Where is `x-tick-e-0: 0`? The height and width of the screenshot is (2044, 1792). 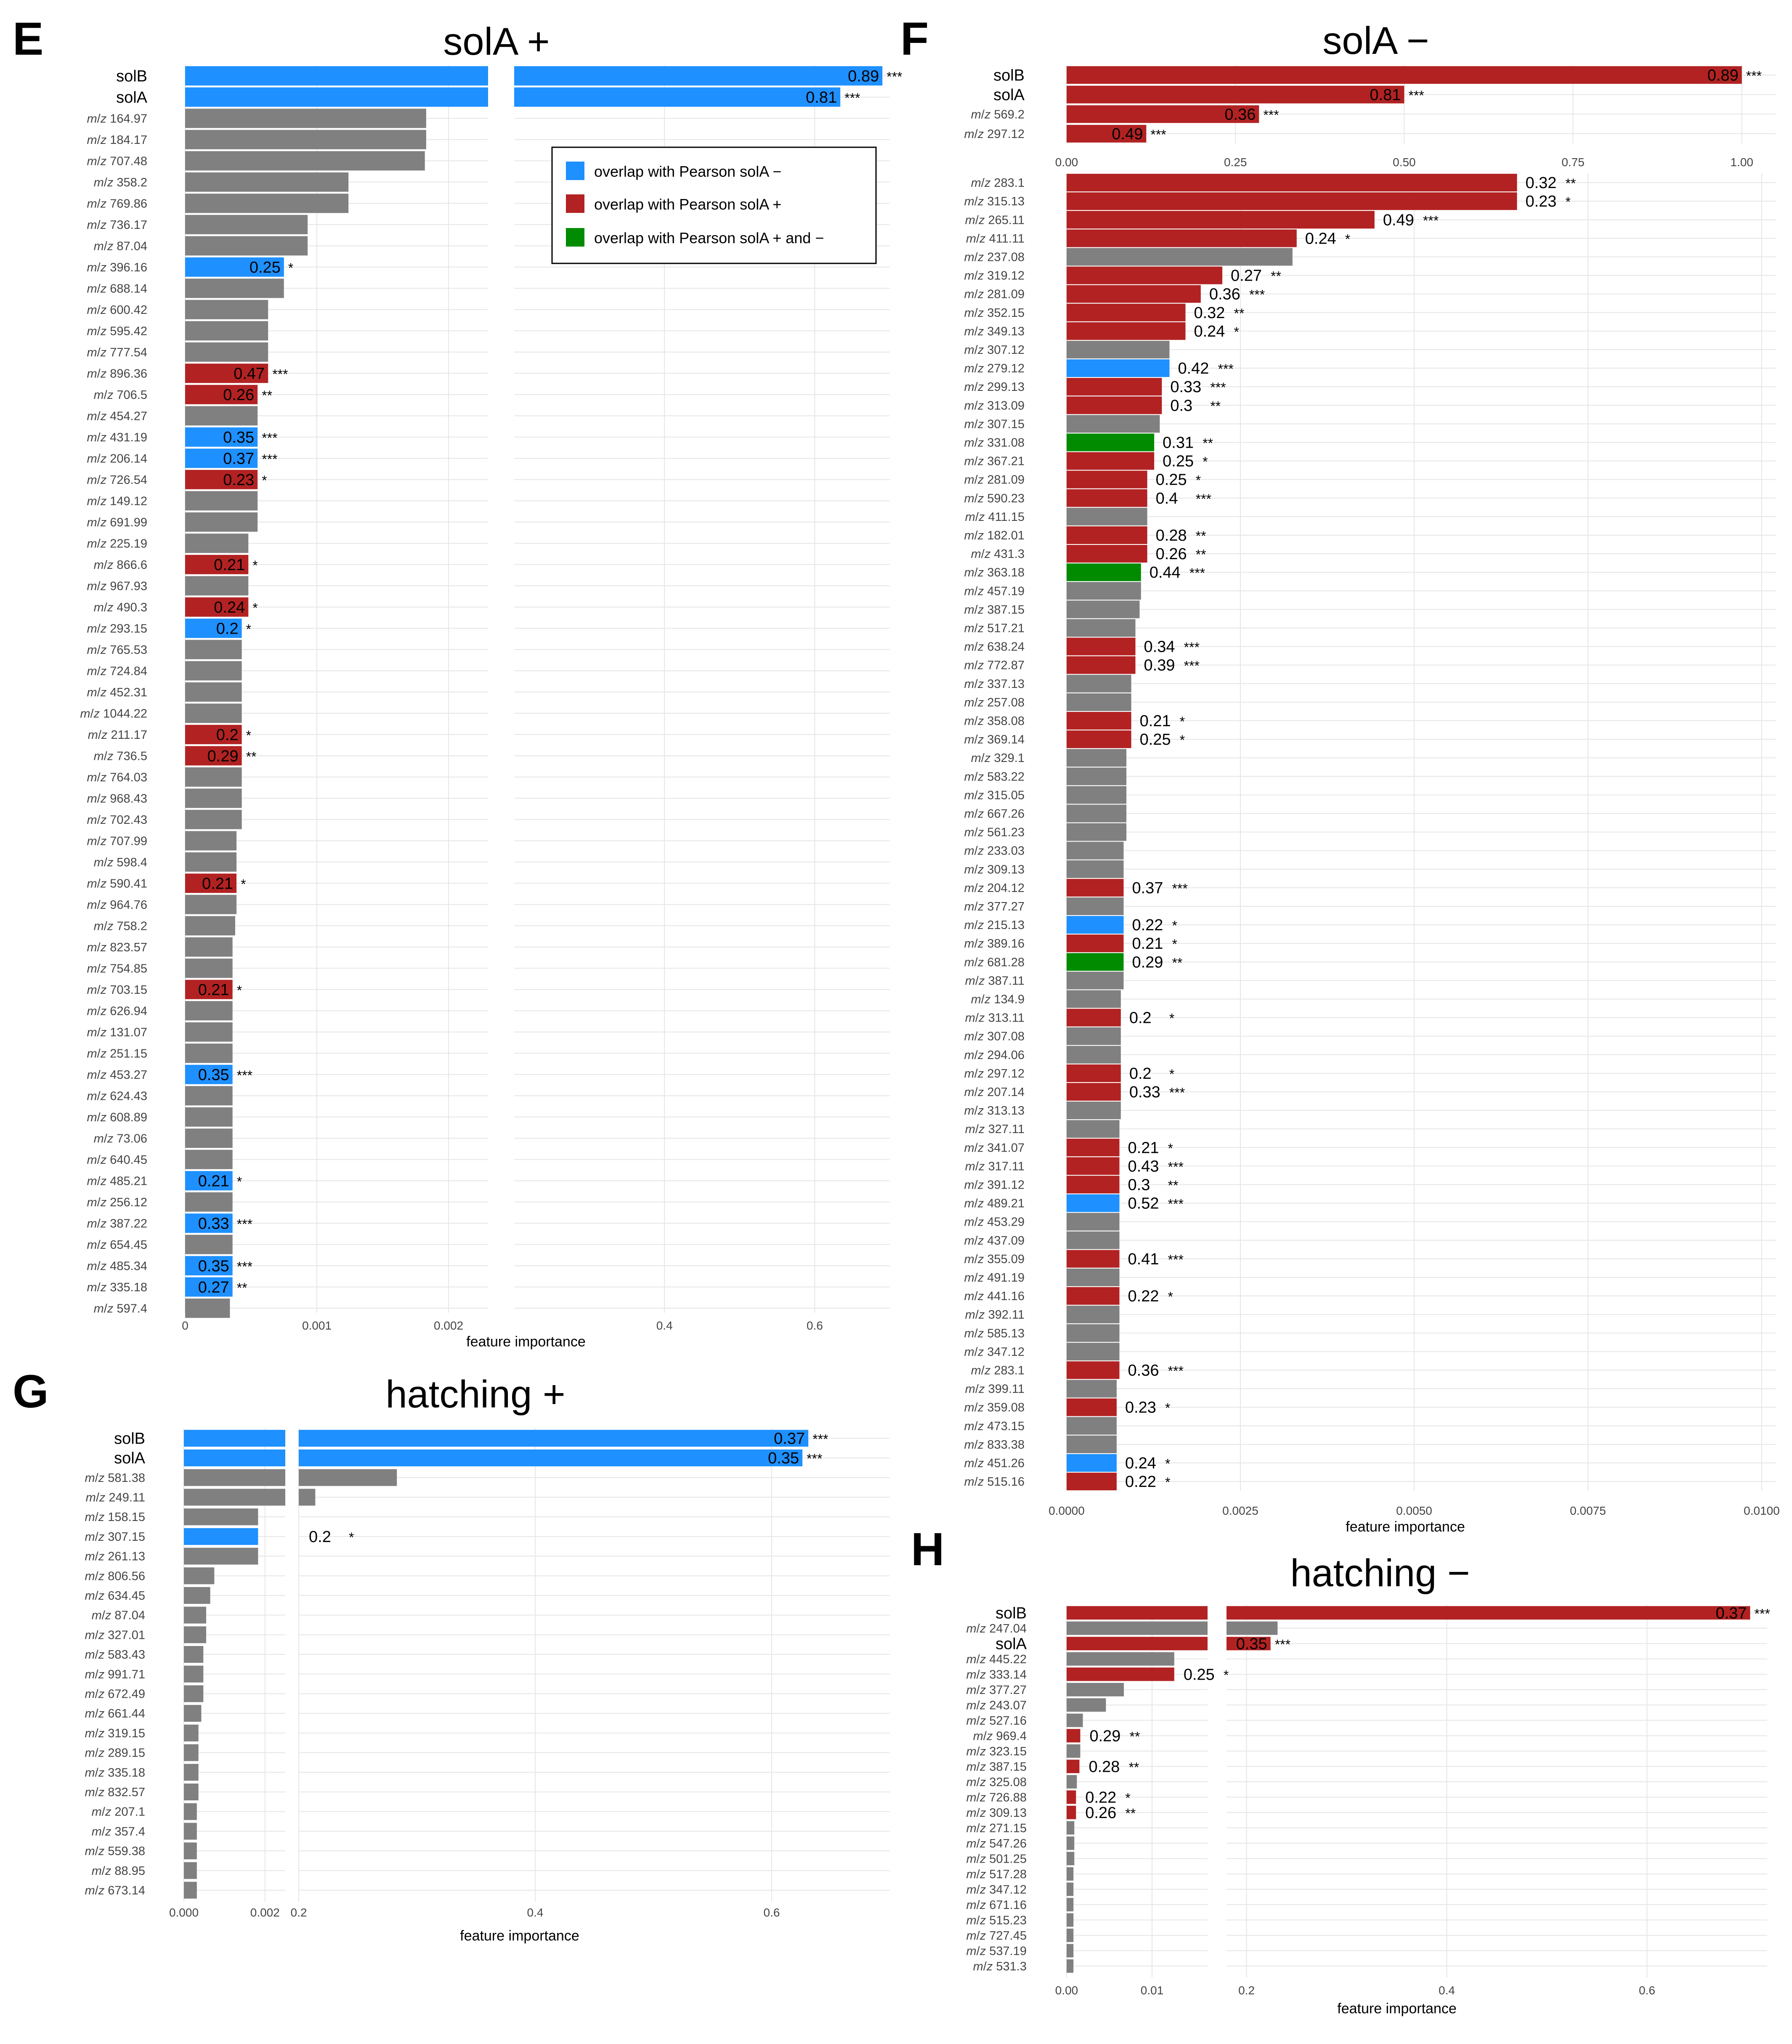
x-tick-e-0: 0 is located at coordinates (185, 1325).